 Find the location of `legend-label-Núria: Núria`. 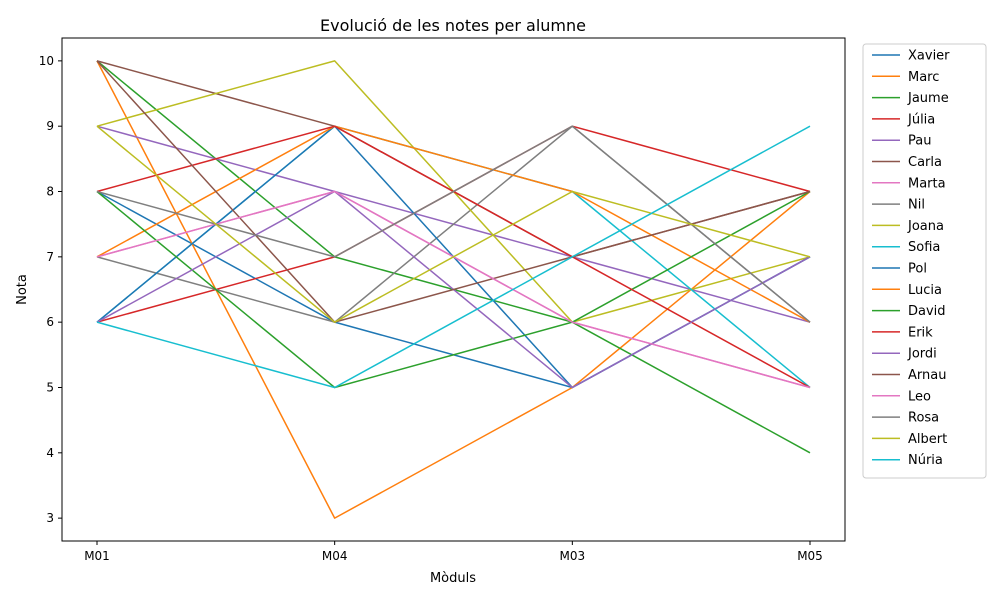

legend-label-Núria: Núria is located at coordinates (925, 460).